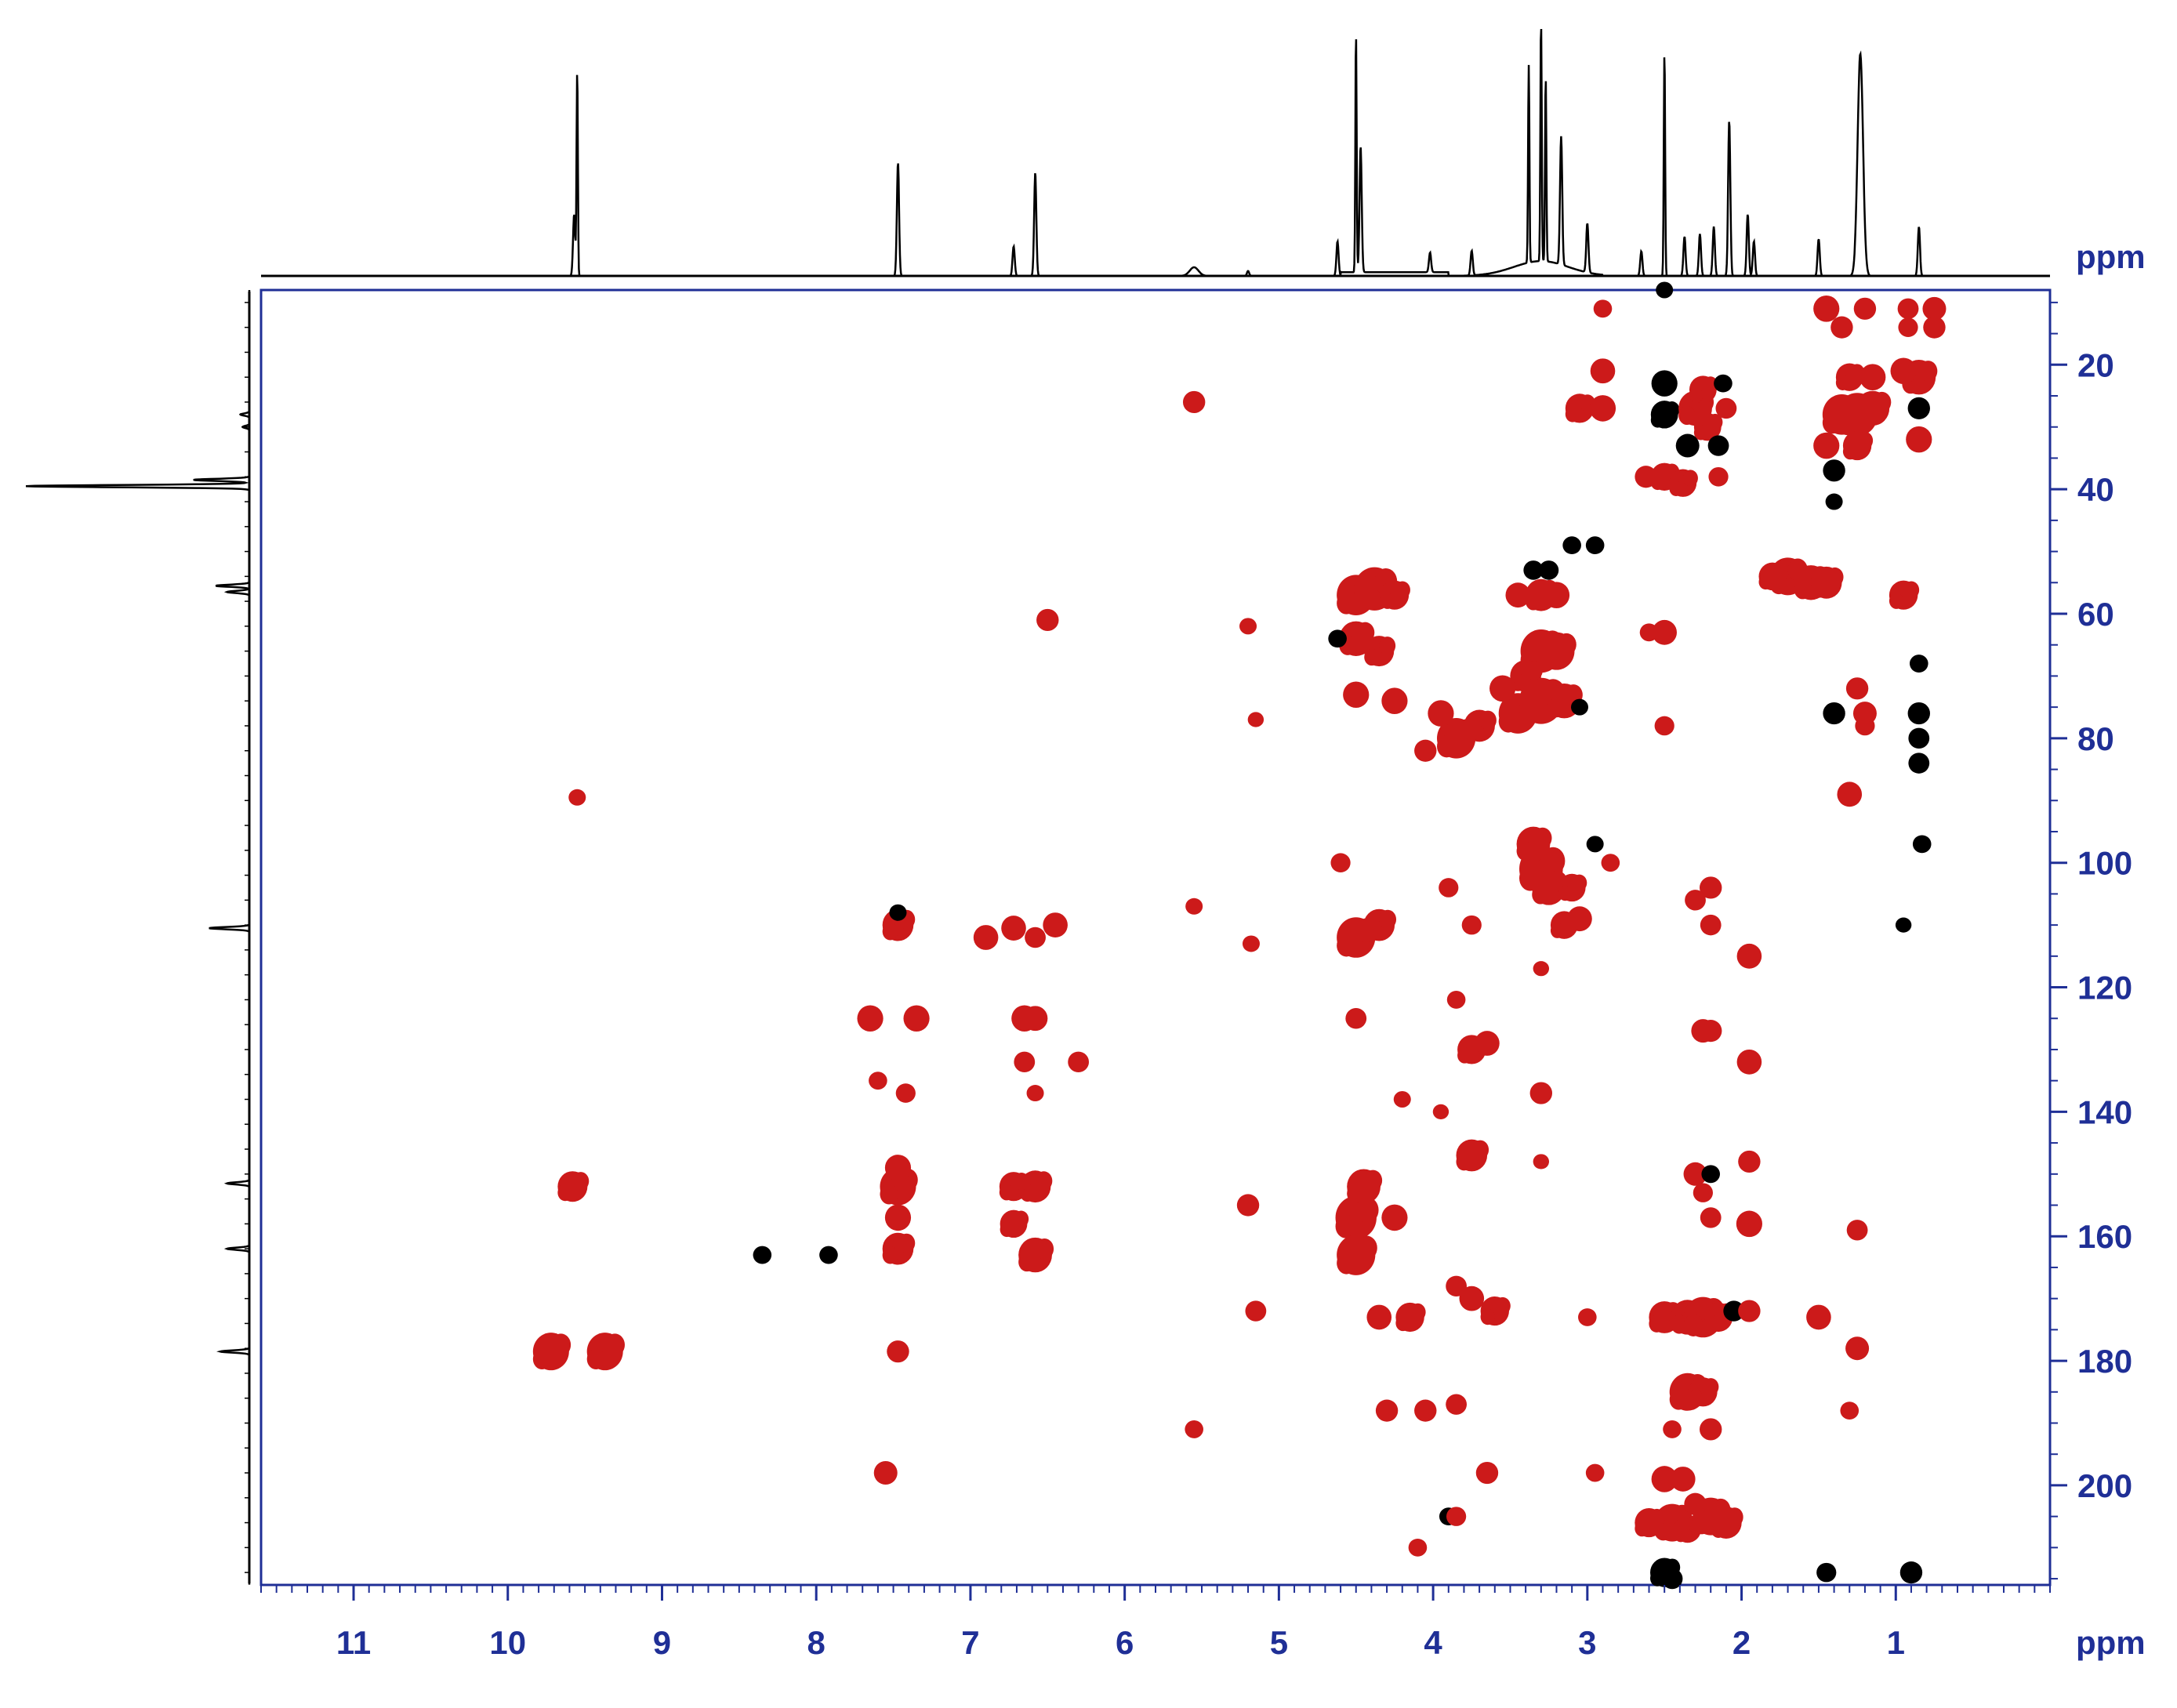 This screenshot has height=1708, width=2177. What do you see at coordinates (1896, 1643) in the screenshot?
I see `x-tick-label: 1` at bounding box center [1896, 1643].